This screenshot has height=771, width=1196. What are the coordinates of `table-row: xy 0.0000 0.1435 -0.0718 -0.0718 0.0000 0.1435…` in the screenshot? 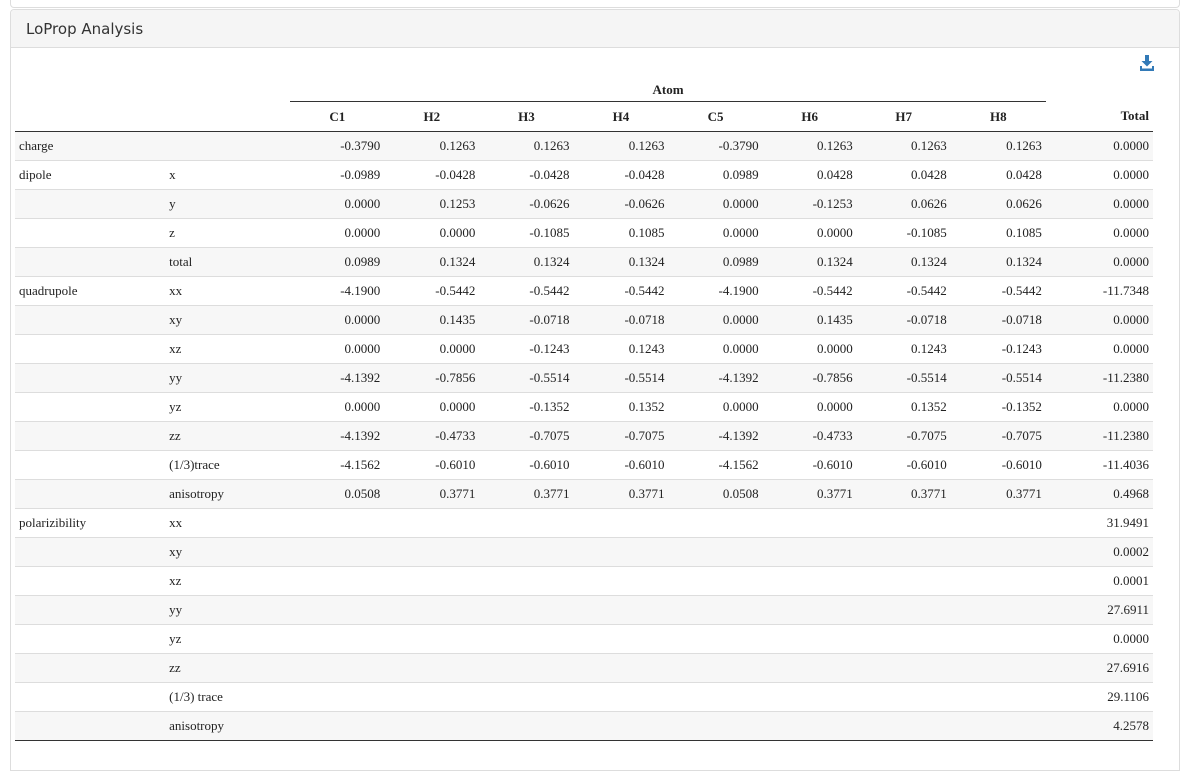 It's located at (584, 320).